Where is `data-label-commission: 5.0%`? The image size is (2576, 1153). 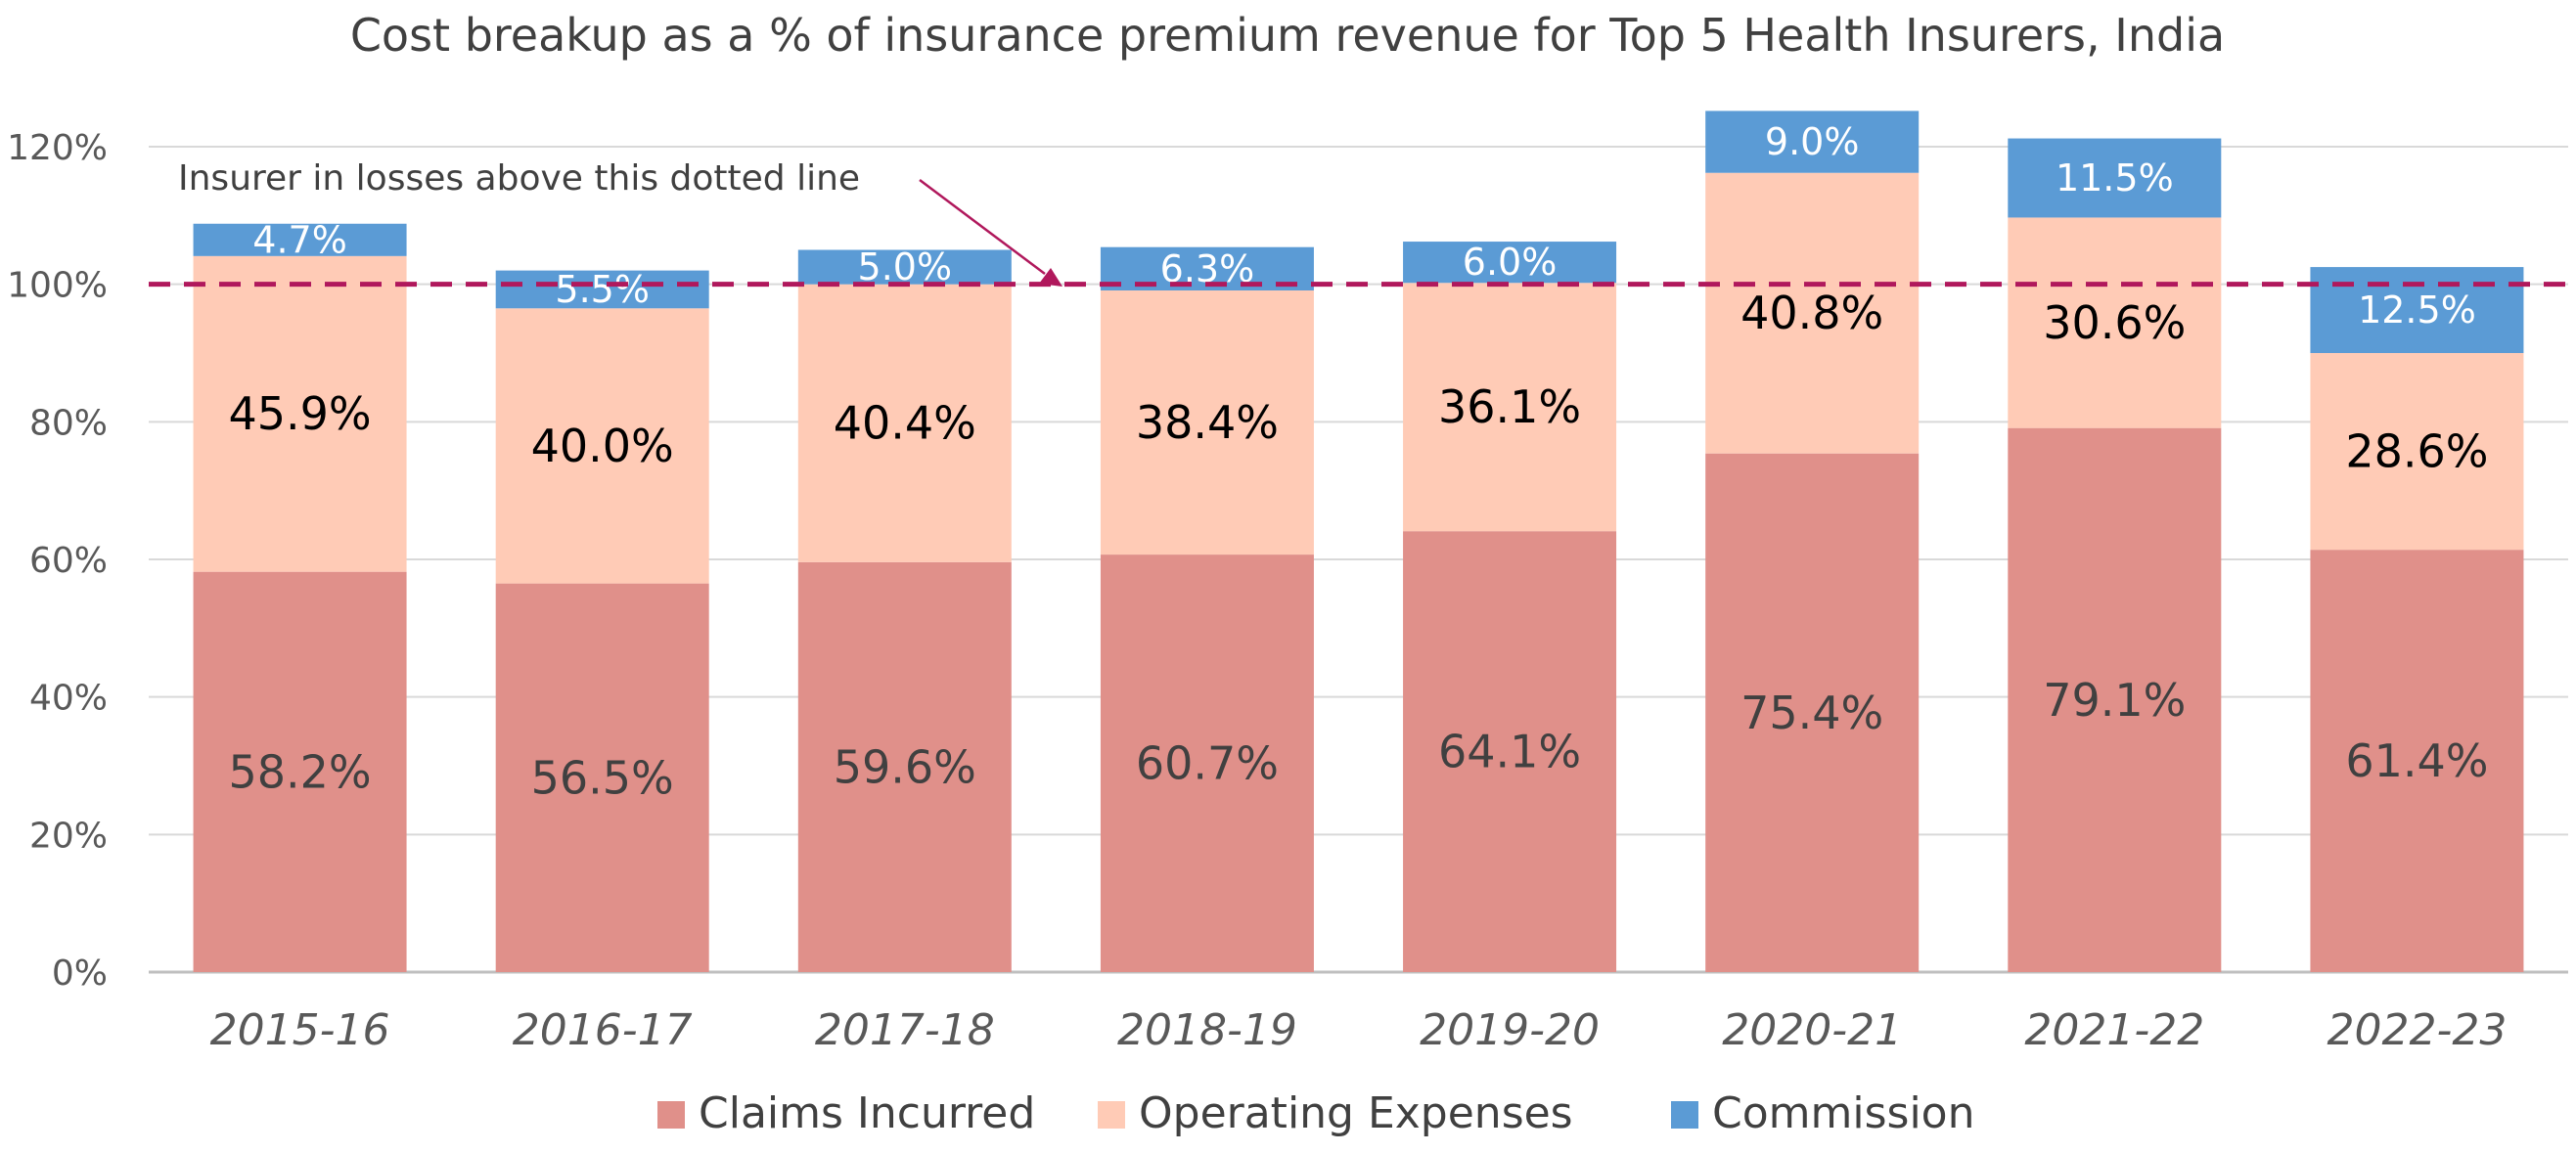 data-label-commission: 5.0% is located at coordinates (905, 266).